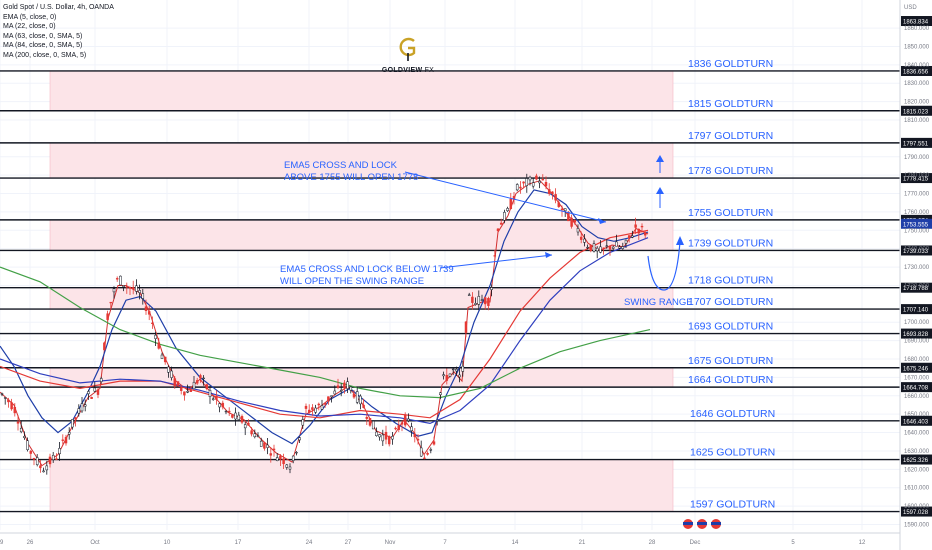  What do you see at coordinates (917, 378) in the screenshot?
I see `y-tick-label: 1670.000` at bounding box center [917, 378].